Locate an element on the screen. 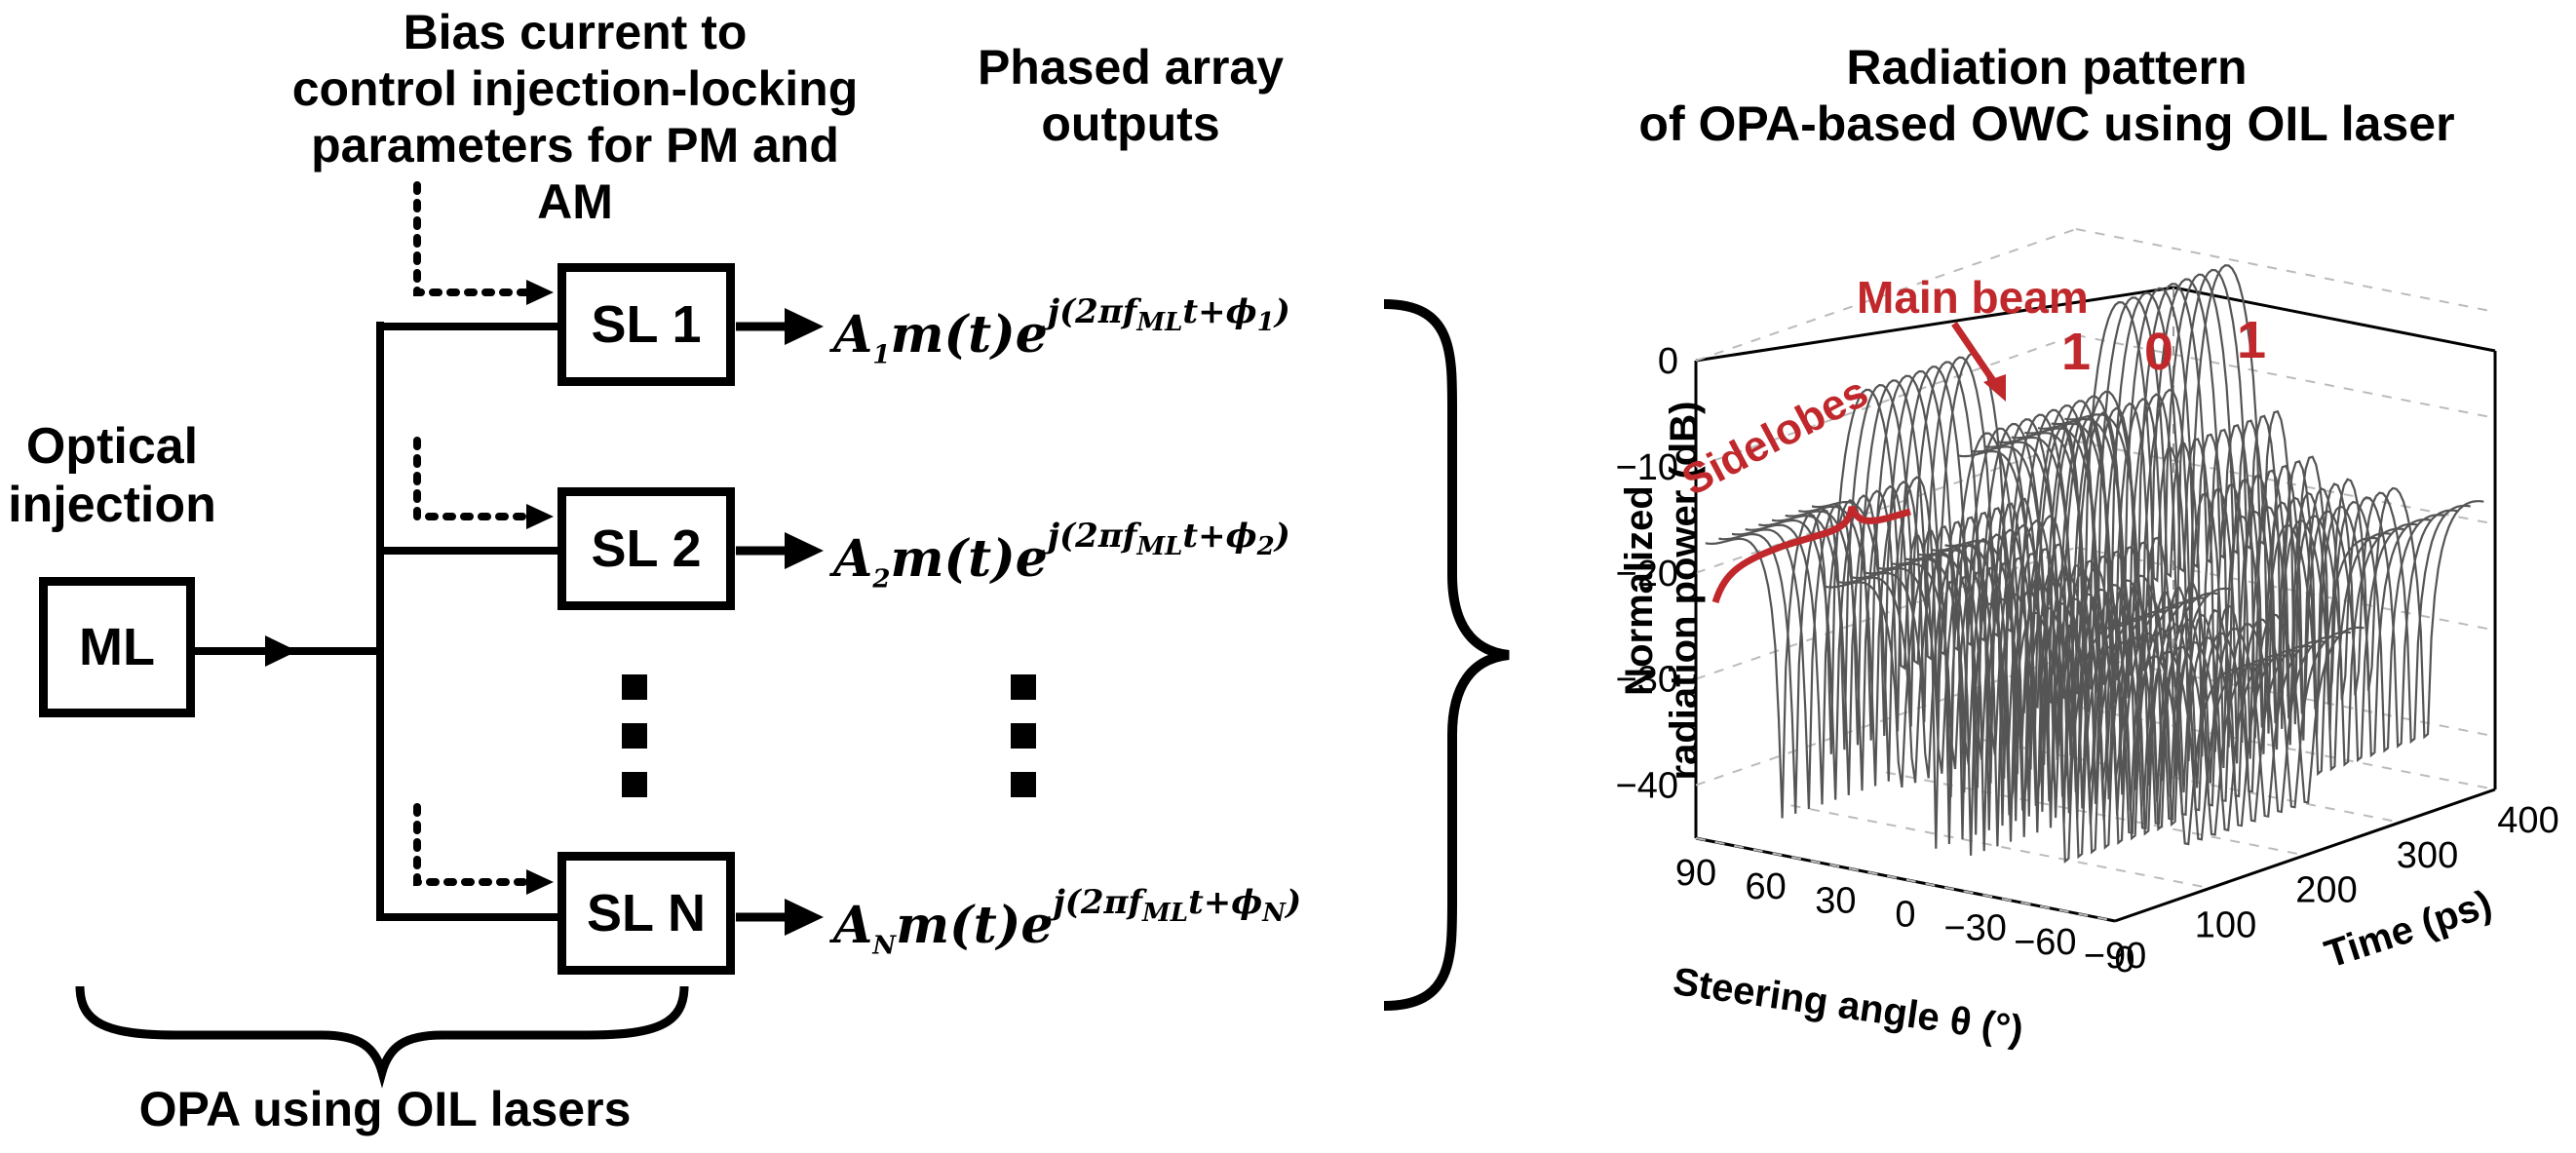 This screenshot has width=2576, height=1153. bias-arrow-sln is located at coordinates (474, 844).